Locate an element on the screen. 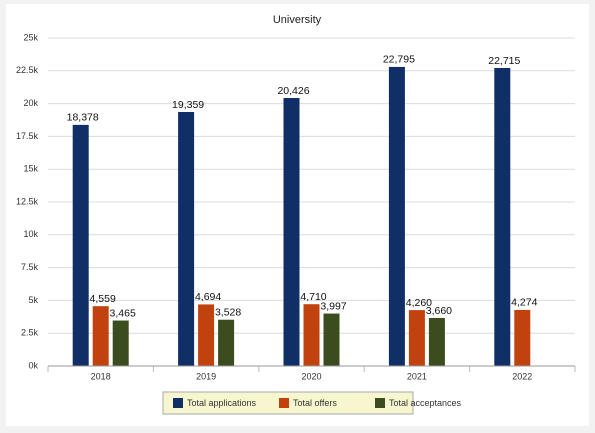 Image resolution: width=595 pixels, height=433 pixels. value-label: 4,559 is located at coordinates (103, 299).